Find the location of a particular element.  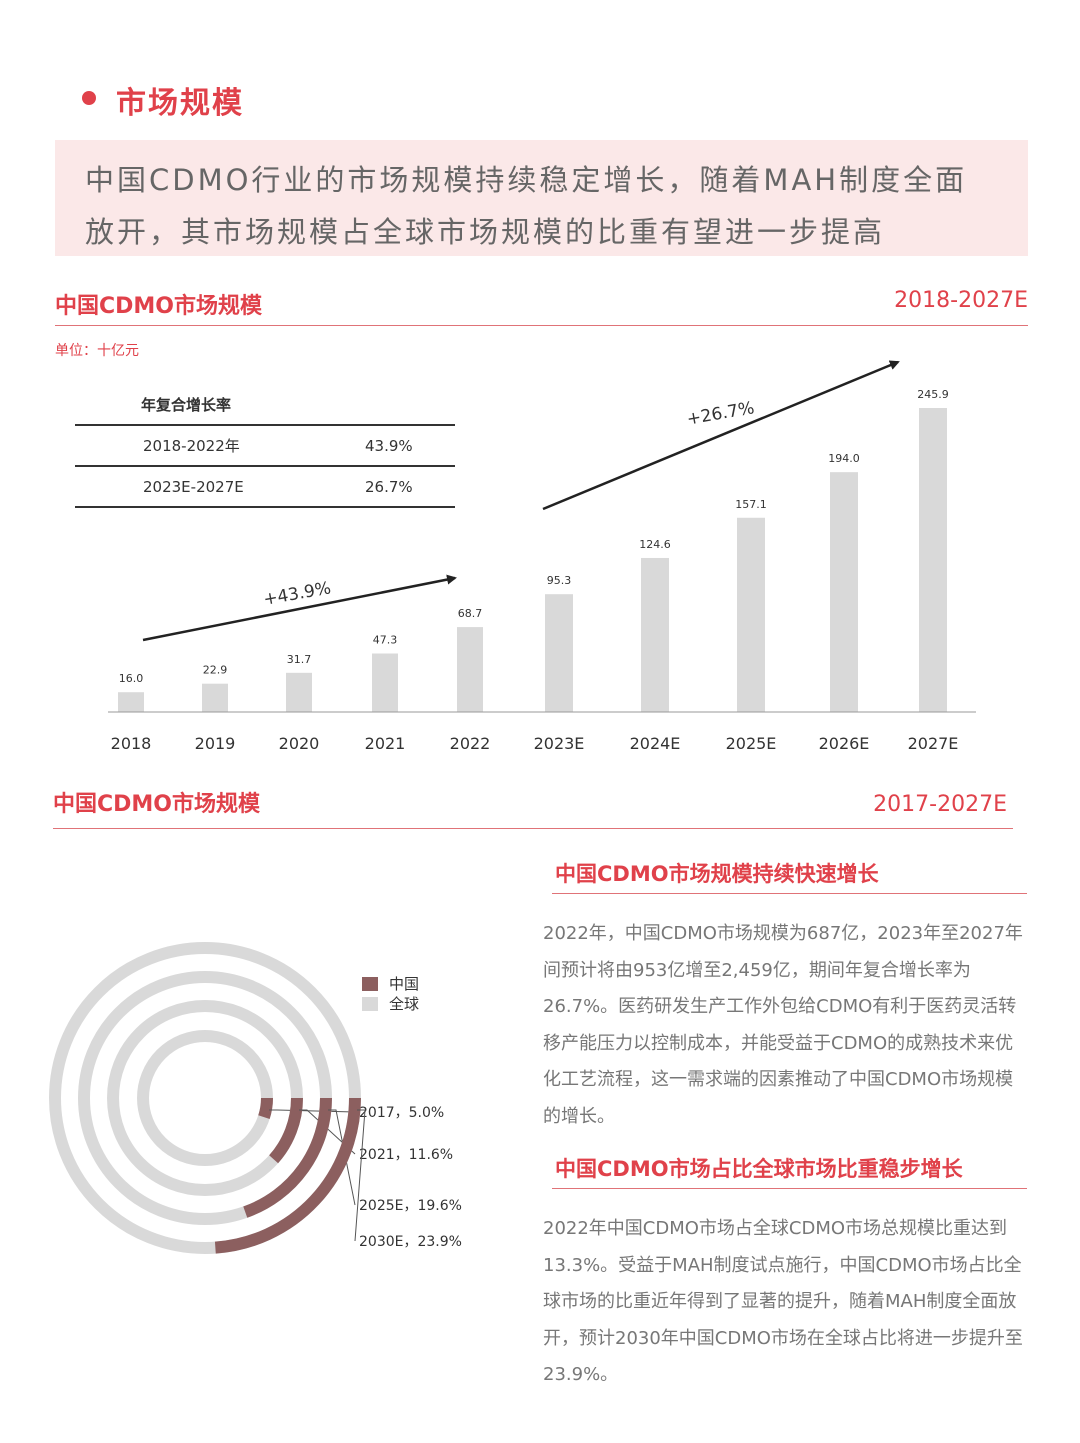

bar-value-label: 47.3 is located at coordinates (385, 640).